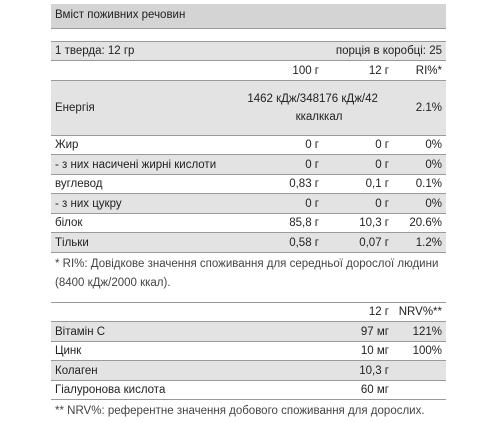 The height and width of the screenshot is (422, 500). What do you see at coordinates (248, 350) in the screenshot?
I see `table-row: Цинк 10 мг 100%` at bounding box center [248, 350].